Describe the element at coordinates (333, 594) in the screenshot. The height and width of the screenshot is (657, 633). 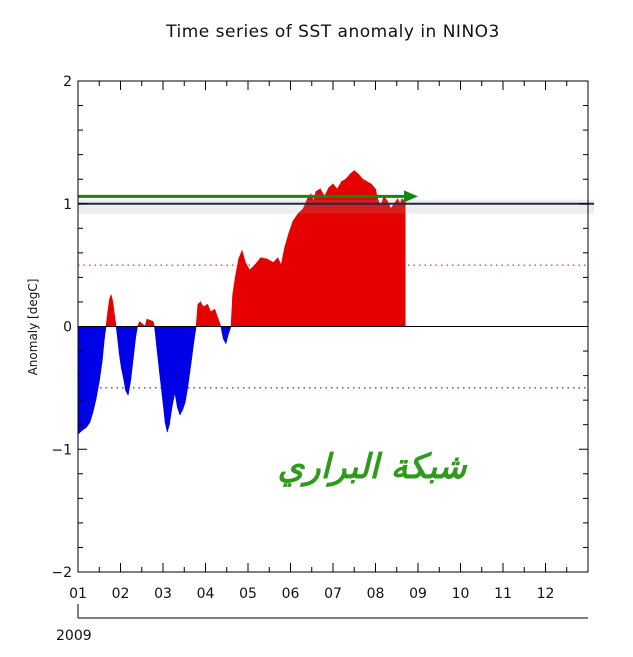
I see `x-tick-label: 07` at that location.